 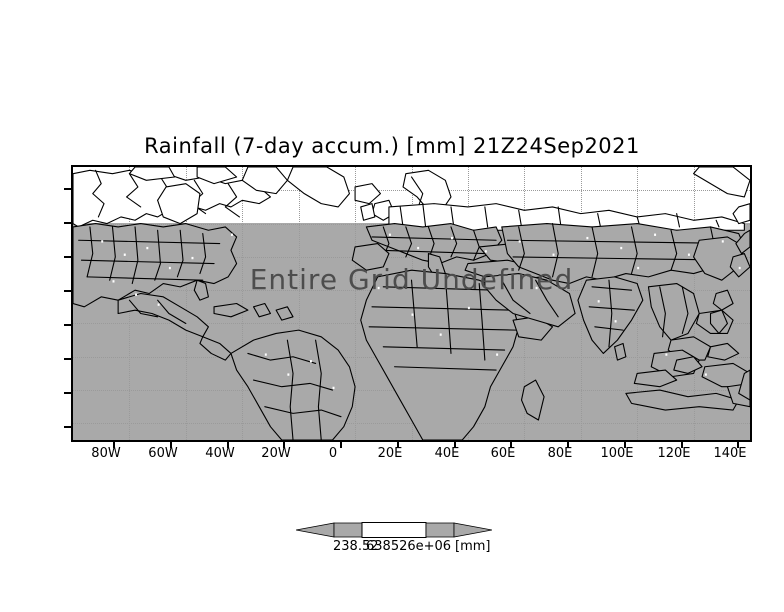 What do you see at coordinates (560, 453) in the screenshot?
I see `x-tick-label: 80E` at bounding box center [560, 453].